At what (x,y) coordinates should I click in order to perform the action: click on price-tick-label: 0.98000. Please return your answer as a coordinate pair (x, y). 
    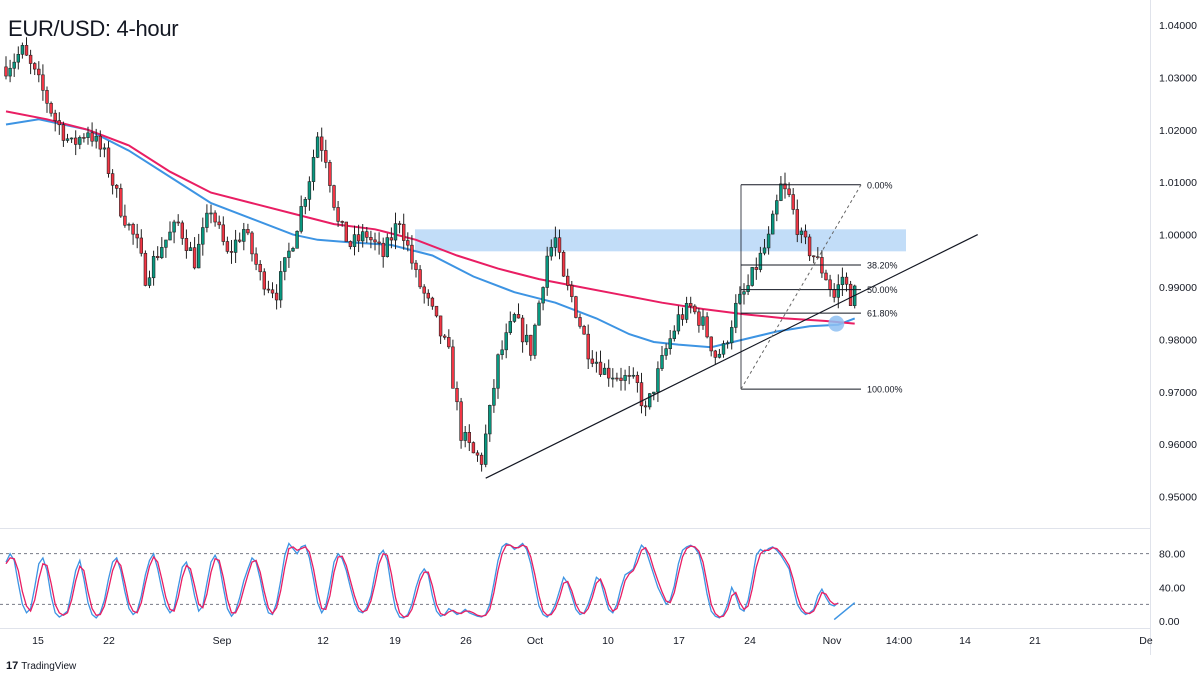
    Looking at the image, I should click on (1178, 340).